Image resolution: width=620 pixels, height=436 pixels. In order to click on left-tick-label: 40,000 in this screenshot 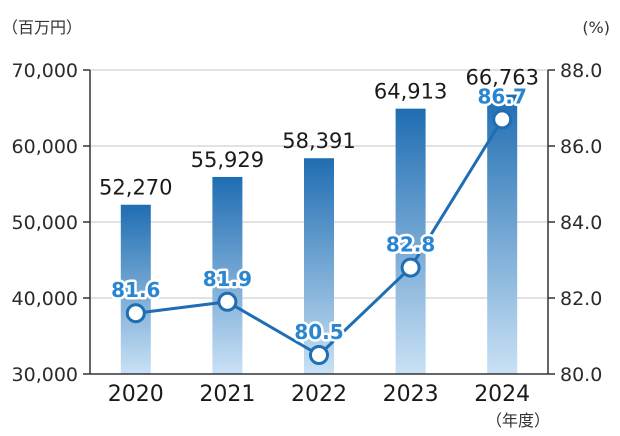, I will do `click(45, 299)`.